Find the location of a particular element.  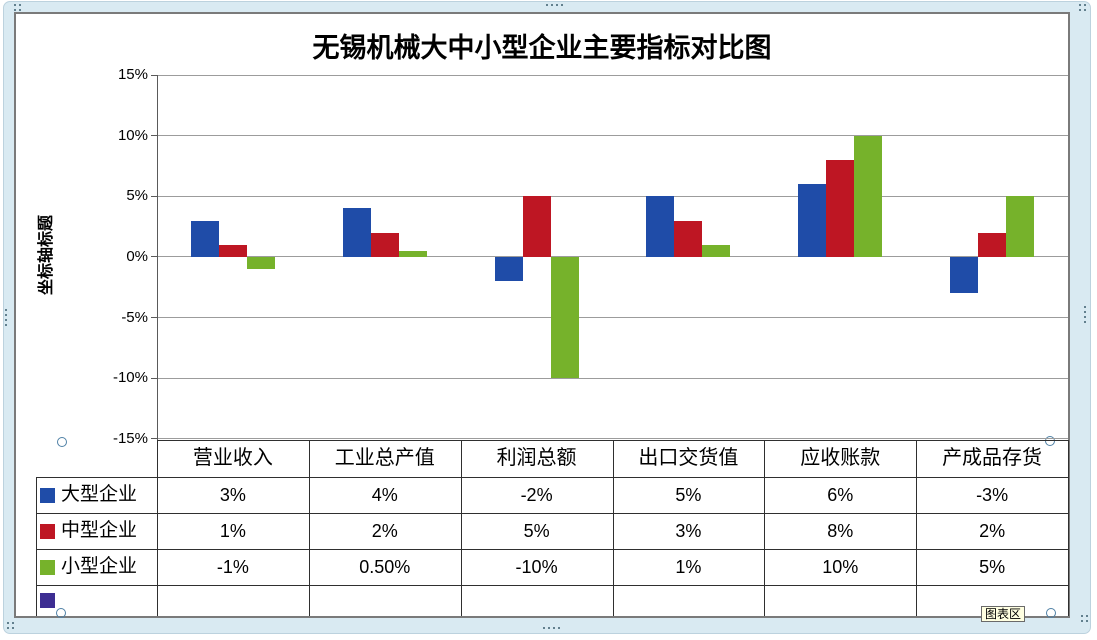

bar-series1-cat5 is located at coordinates (812, 220).